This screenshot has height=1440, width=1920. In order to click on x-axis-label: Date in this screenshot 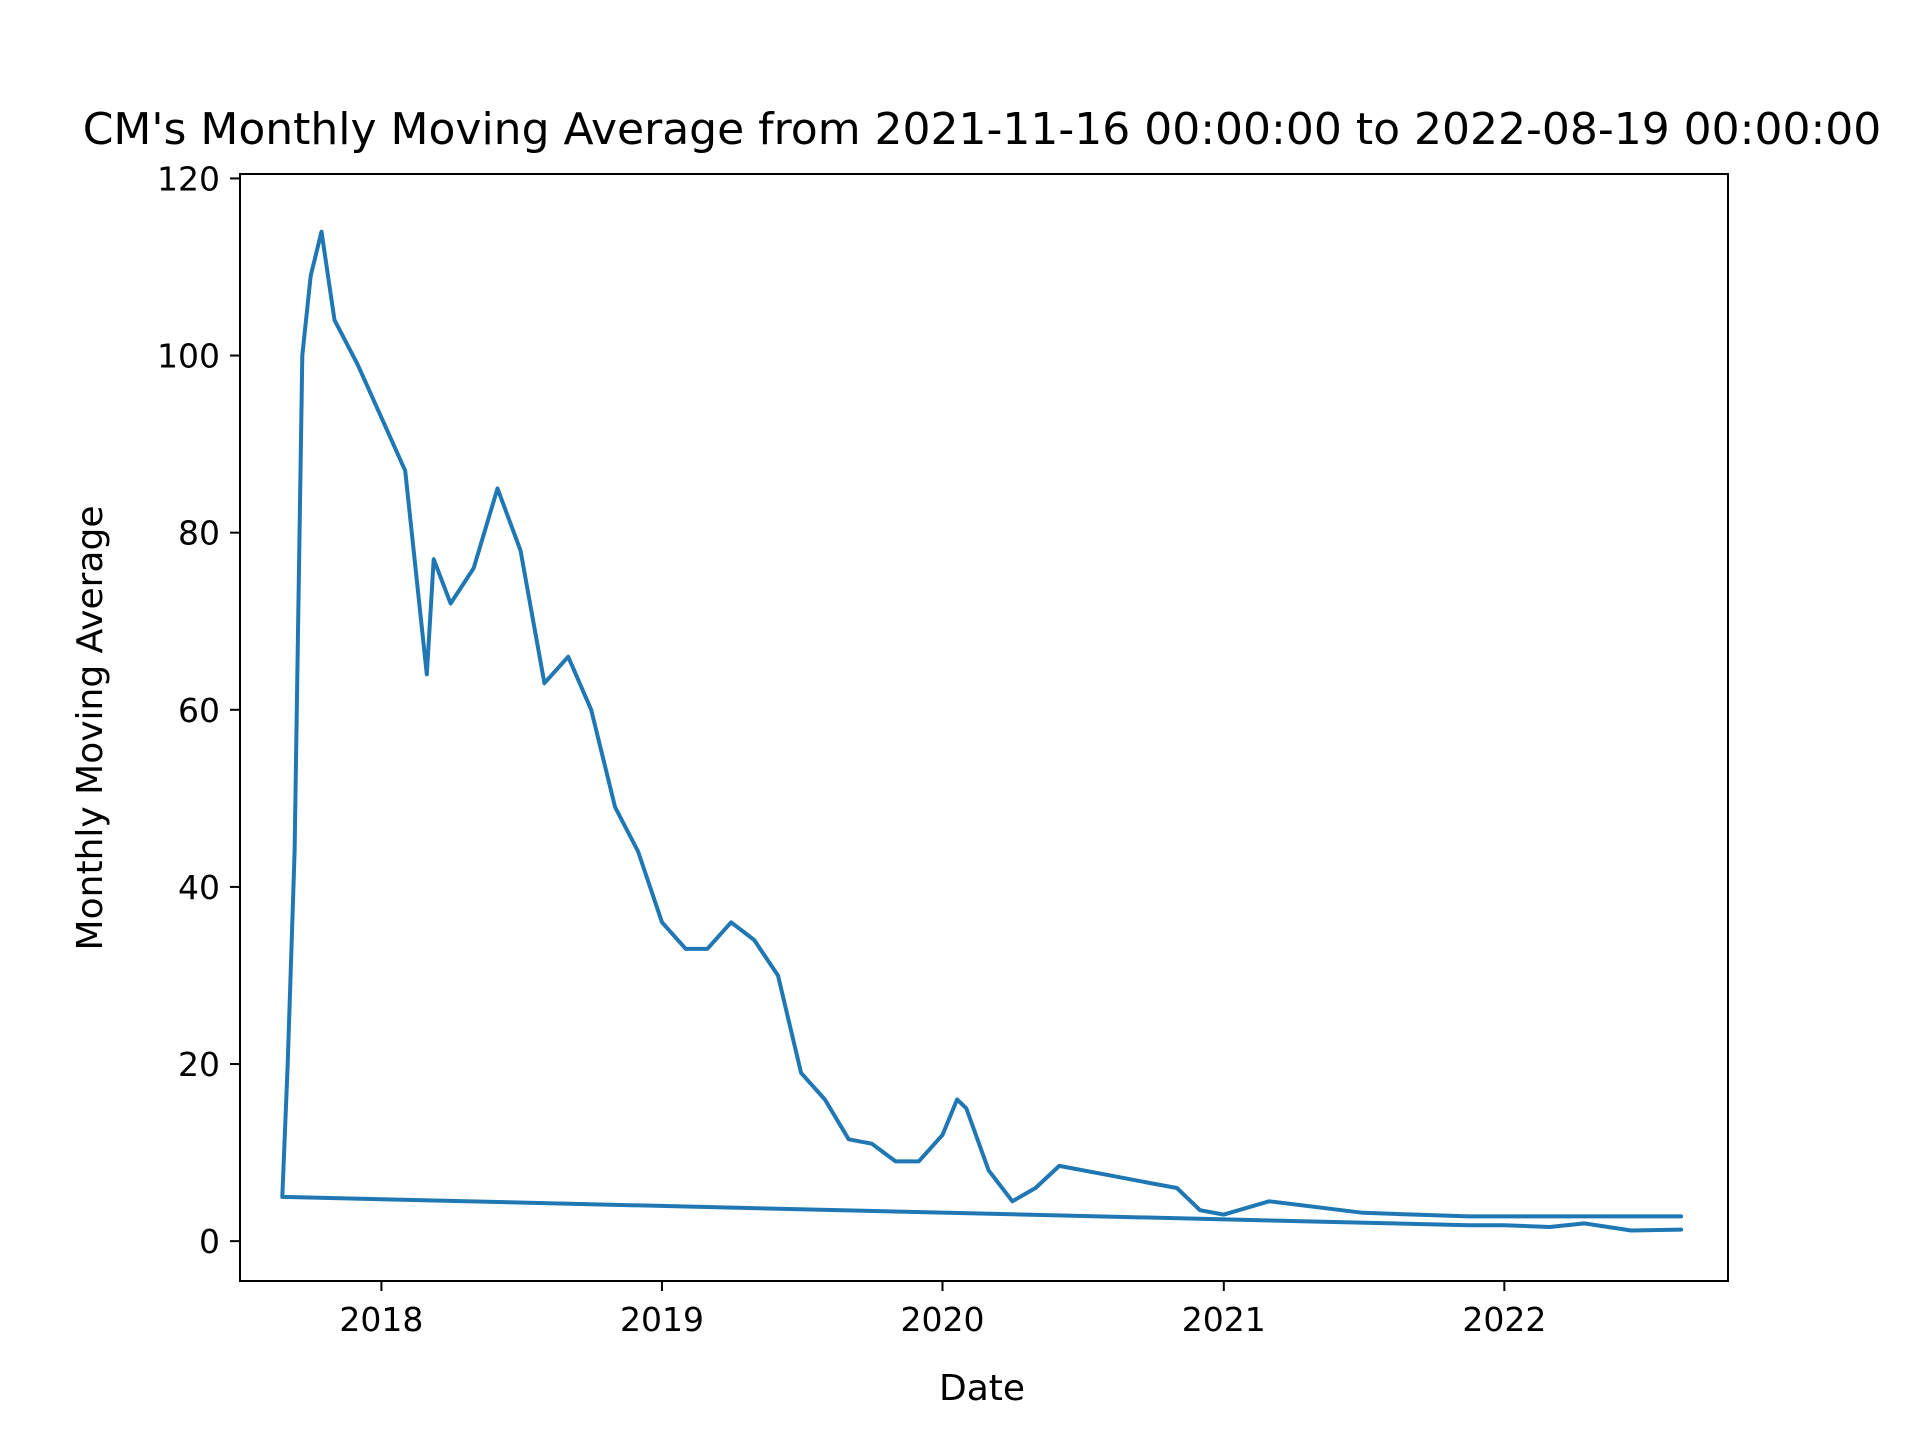, I will do `click(982, 1388)`.